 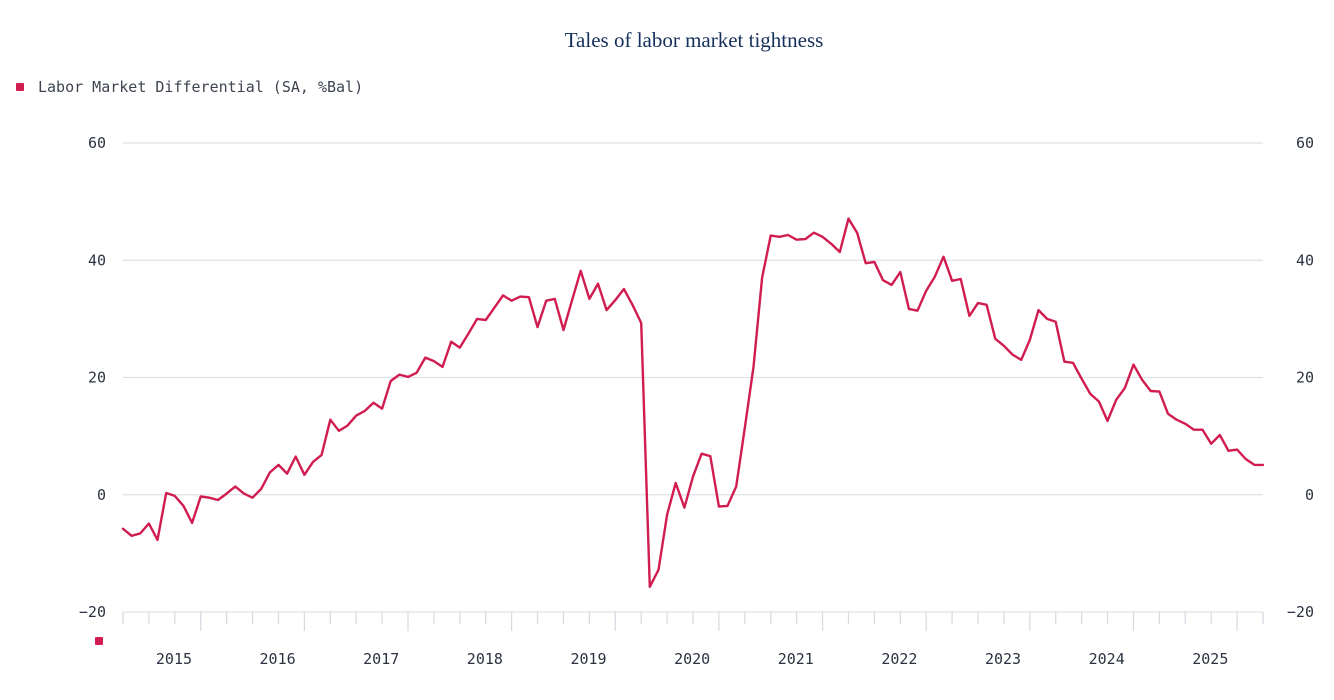 I want to click on legend-label: Labor Market Differential (SA, %Bal), so click(x=201, y=87).